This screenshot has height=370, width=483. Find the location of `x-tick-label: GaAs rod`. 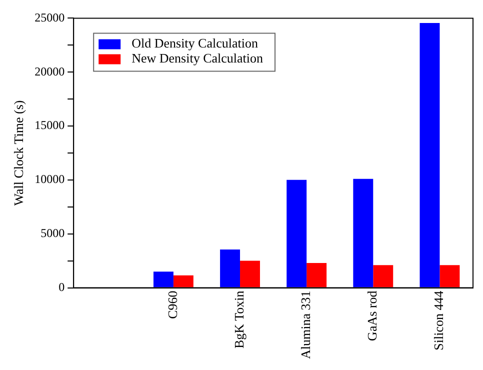

x-tick-label: GaAs rod is located at coordinates (372, 315).